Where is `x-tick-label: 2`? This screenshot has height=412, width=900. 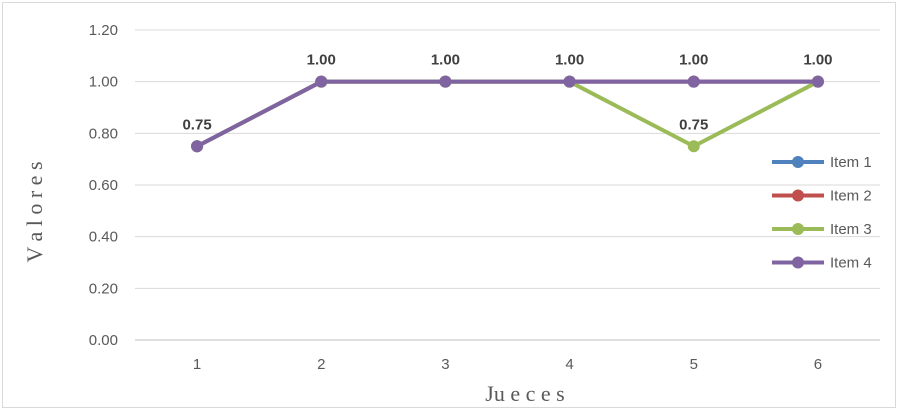
x-tick-label: 2 is located at coordinates (321, 364).